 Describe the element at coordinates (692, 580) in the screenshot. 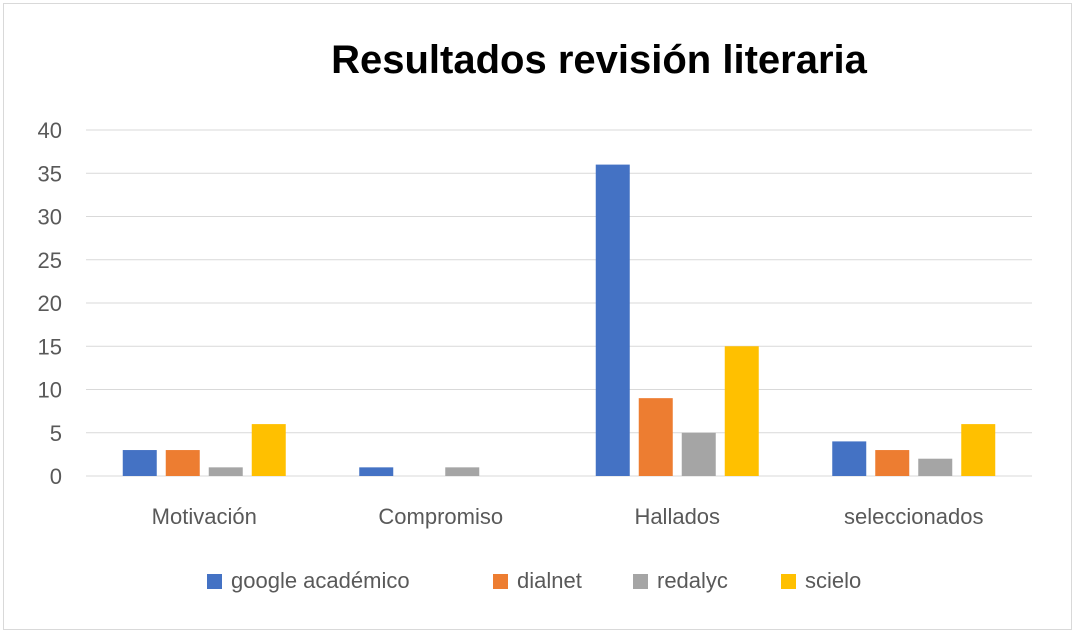

I see `legend-label: redalyc` at that location.